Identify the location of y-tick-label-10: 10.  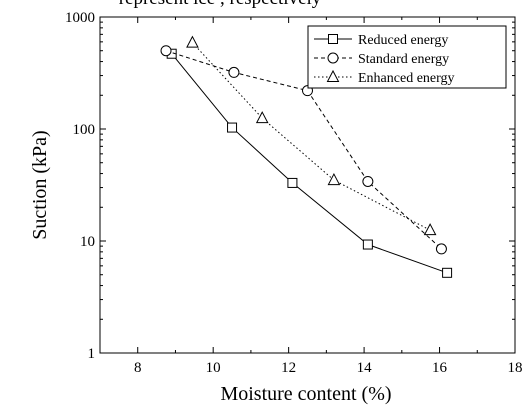
(87, 242).